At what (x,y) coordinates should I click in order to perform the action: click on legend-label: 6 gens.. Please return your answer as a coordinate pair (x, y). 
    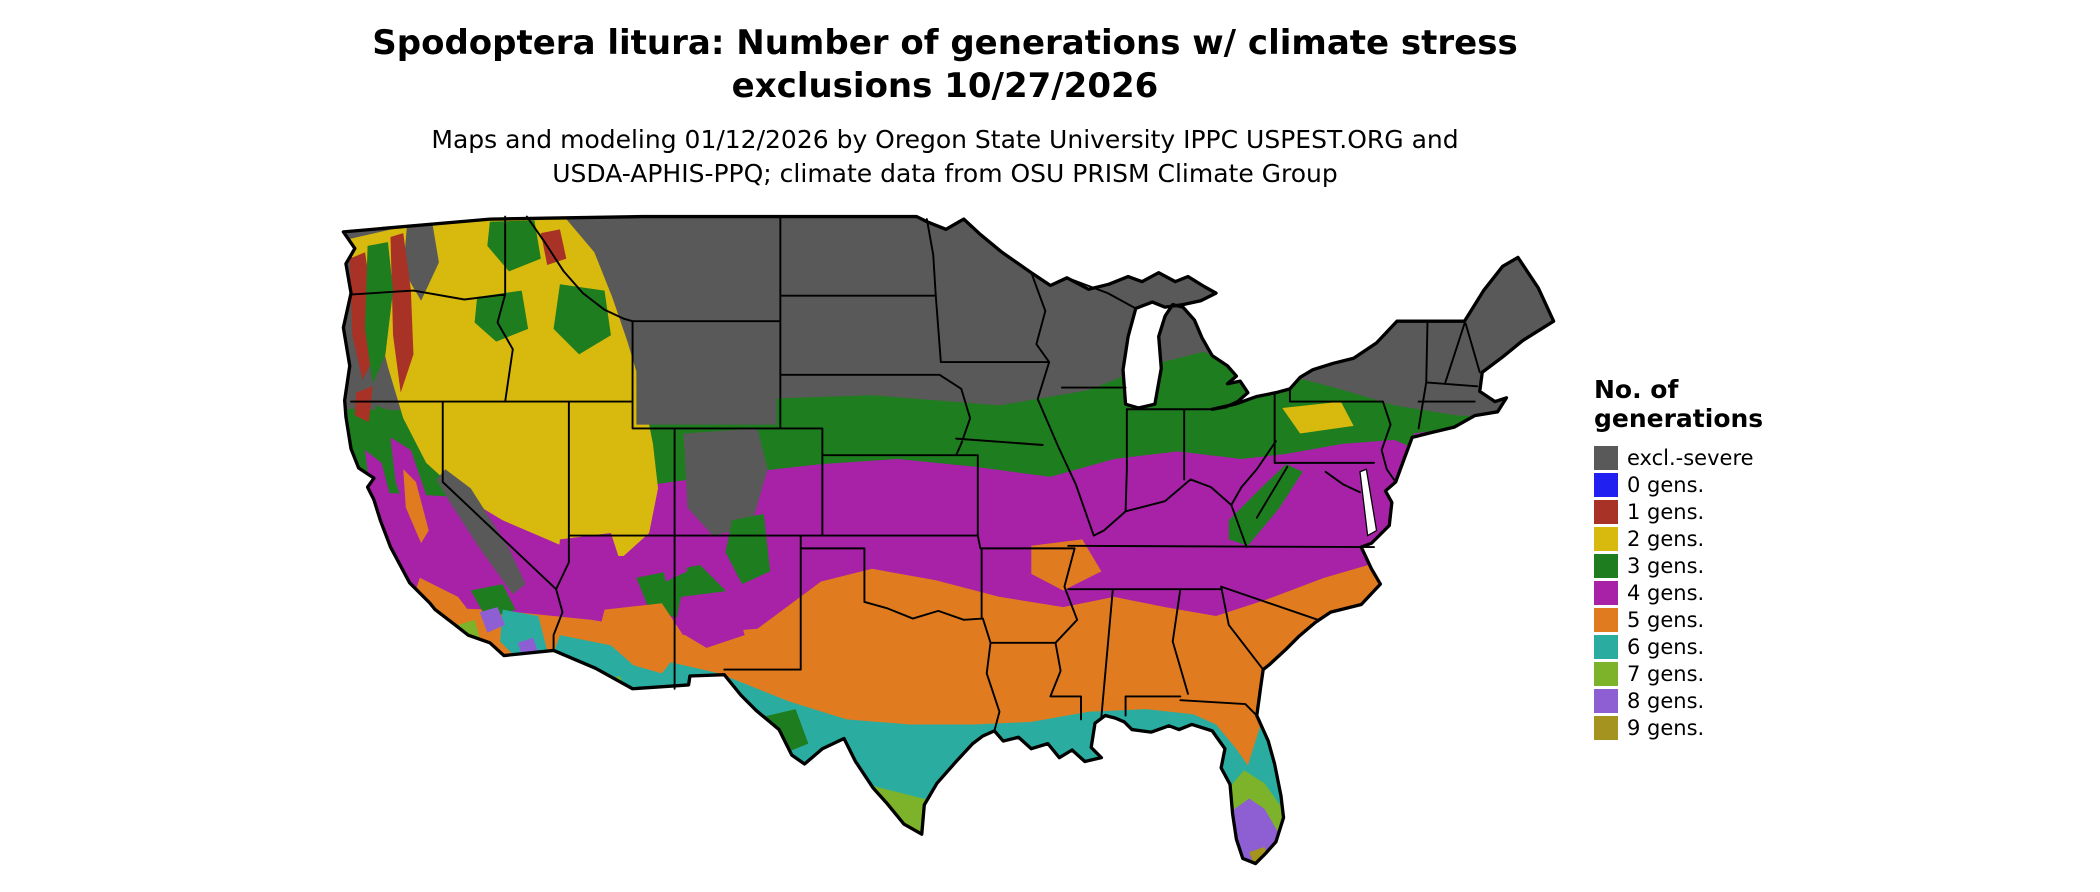
    Looking at the image, I should click on (1666, 646).